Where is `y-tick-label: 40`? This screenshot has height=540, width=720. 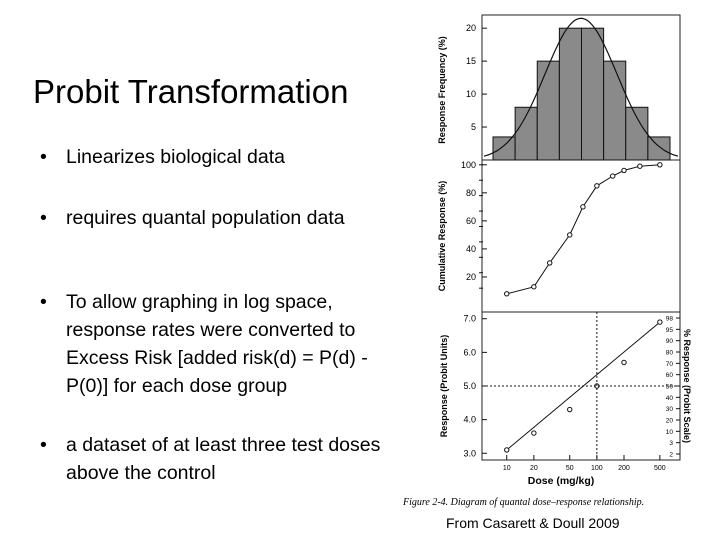 y-tick-label: 40 is located at coordinates (471, 249).